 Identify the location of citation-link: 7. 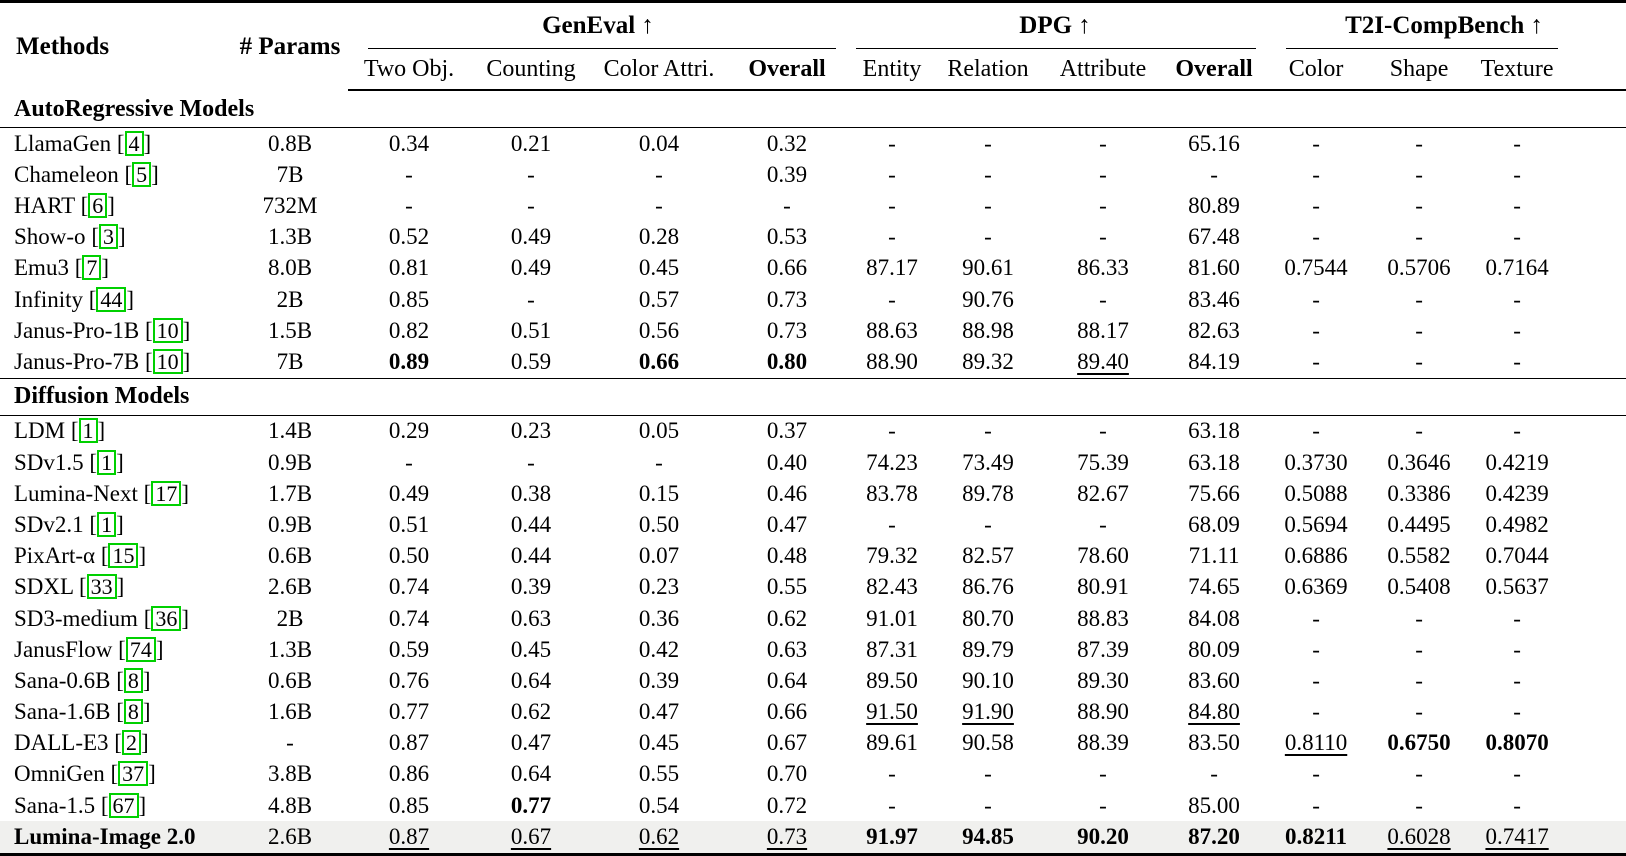
(92, 268).